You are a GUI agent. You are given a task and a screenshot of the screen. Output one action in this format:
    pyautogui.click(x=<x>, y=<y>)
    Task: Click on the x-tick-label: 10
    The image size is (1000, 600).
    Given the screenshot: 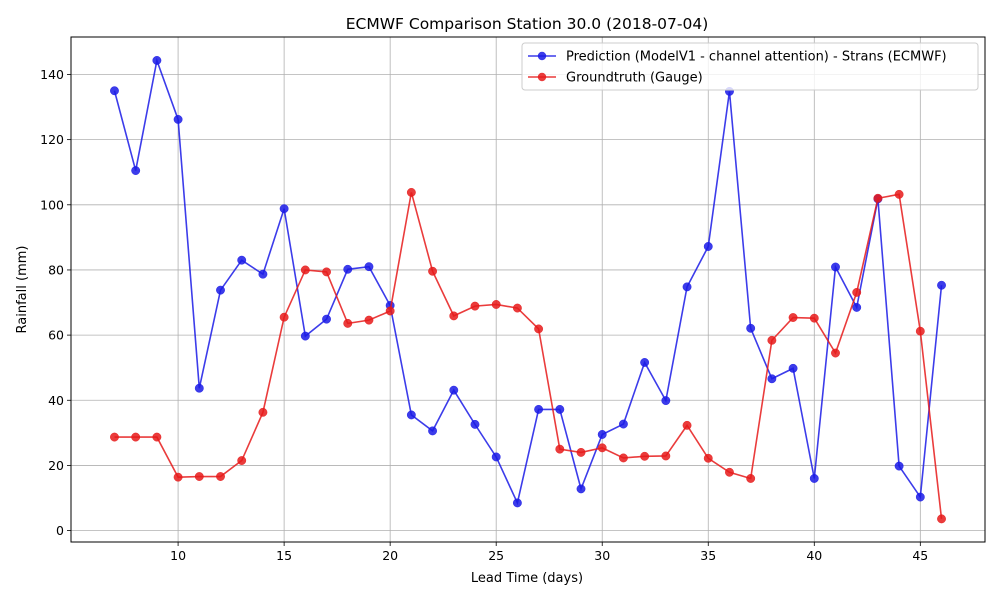 What is the action you would take?
    pyautogui.click(x=178, y=555)
    